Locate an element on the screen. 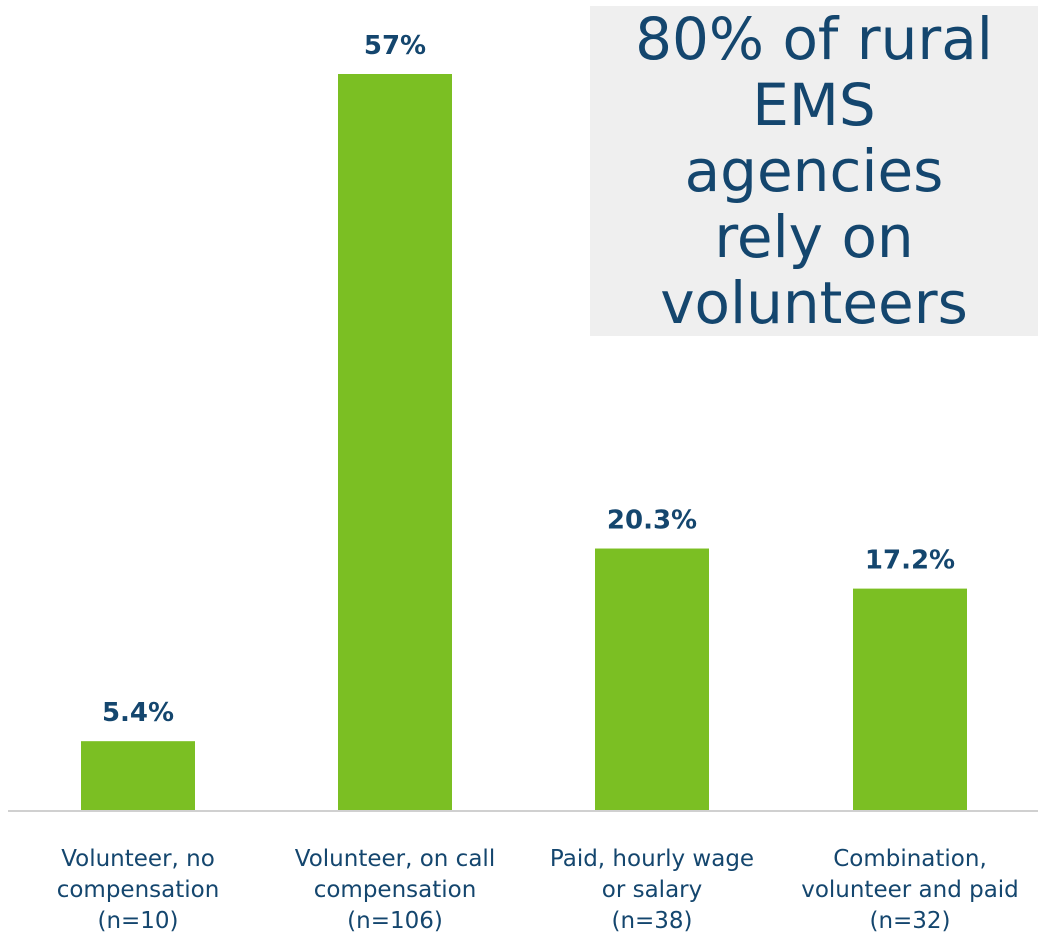 This screenshot has height=947, width=1038. category-label-line: Volunteer, no is located at coordinates (138, 859).